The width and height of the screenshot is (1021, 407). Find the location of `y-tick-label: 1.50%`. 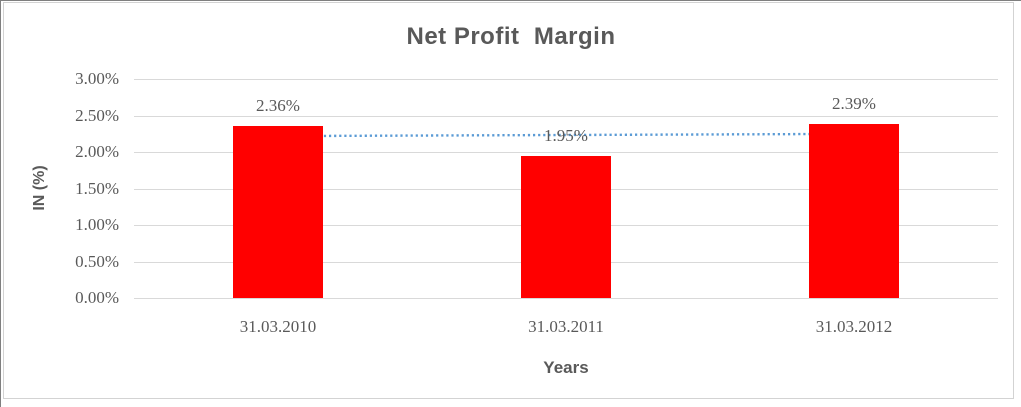

y-tick-label: 1.50% is located at coordinates (97, 188).